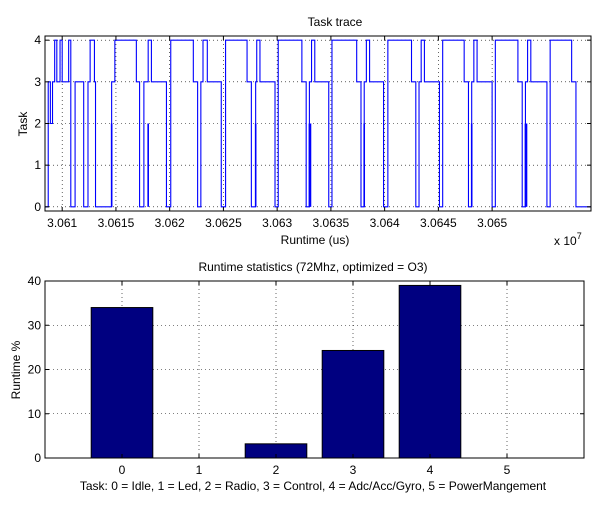 The height and width of the screenshot is (512, 607). I want to click on runtime-stats-x-tick-label: 1, so click(199, 470).